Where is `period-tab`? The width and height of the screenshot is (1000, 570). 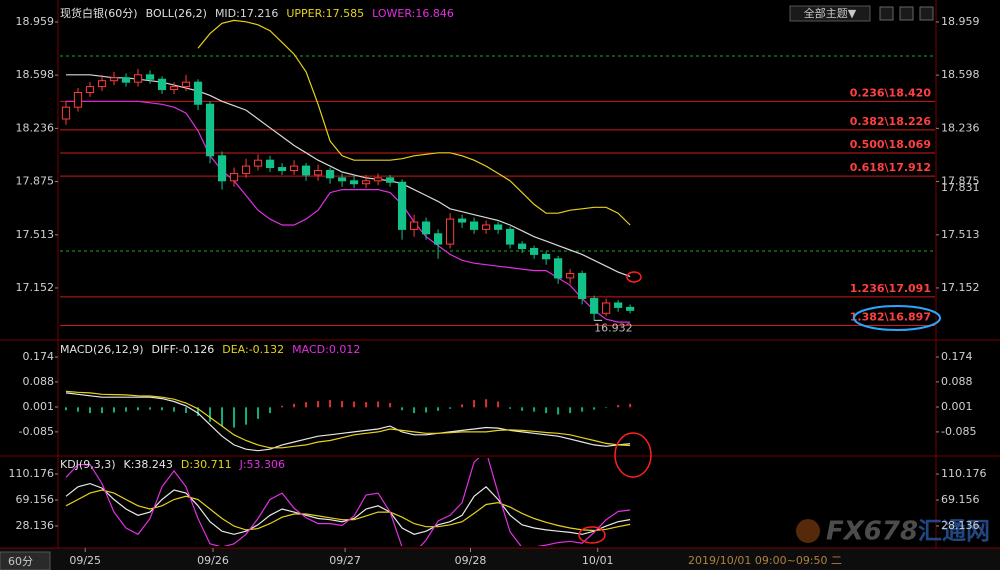 period-tab is located at coordinates (25, 560).